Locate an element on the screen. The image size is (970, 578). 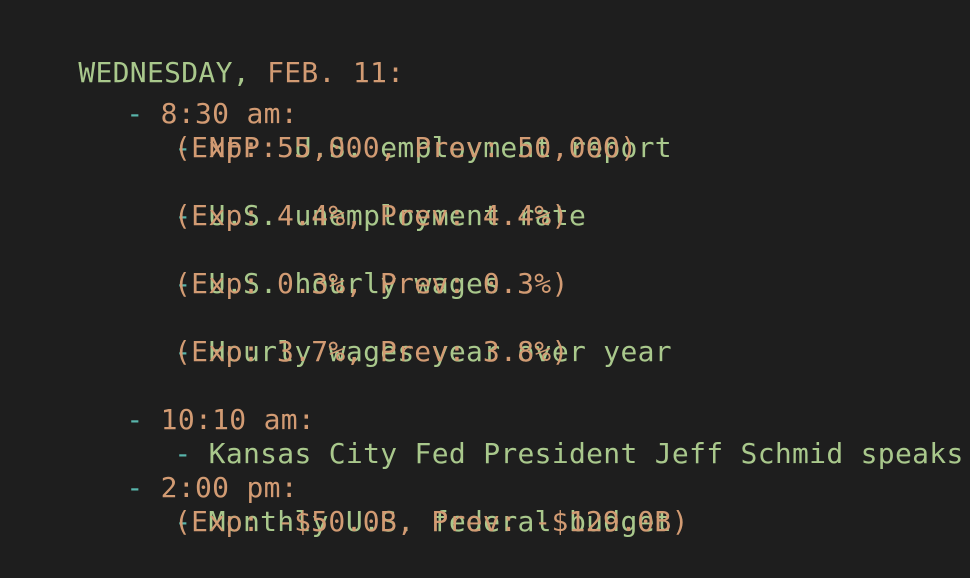
event-detail: (Exp: 0.3%, Prev: 0.3%) is located at coordinates (371, 283).